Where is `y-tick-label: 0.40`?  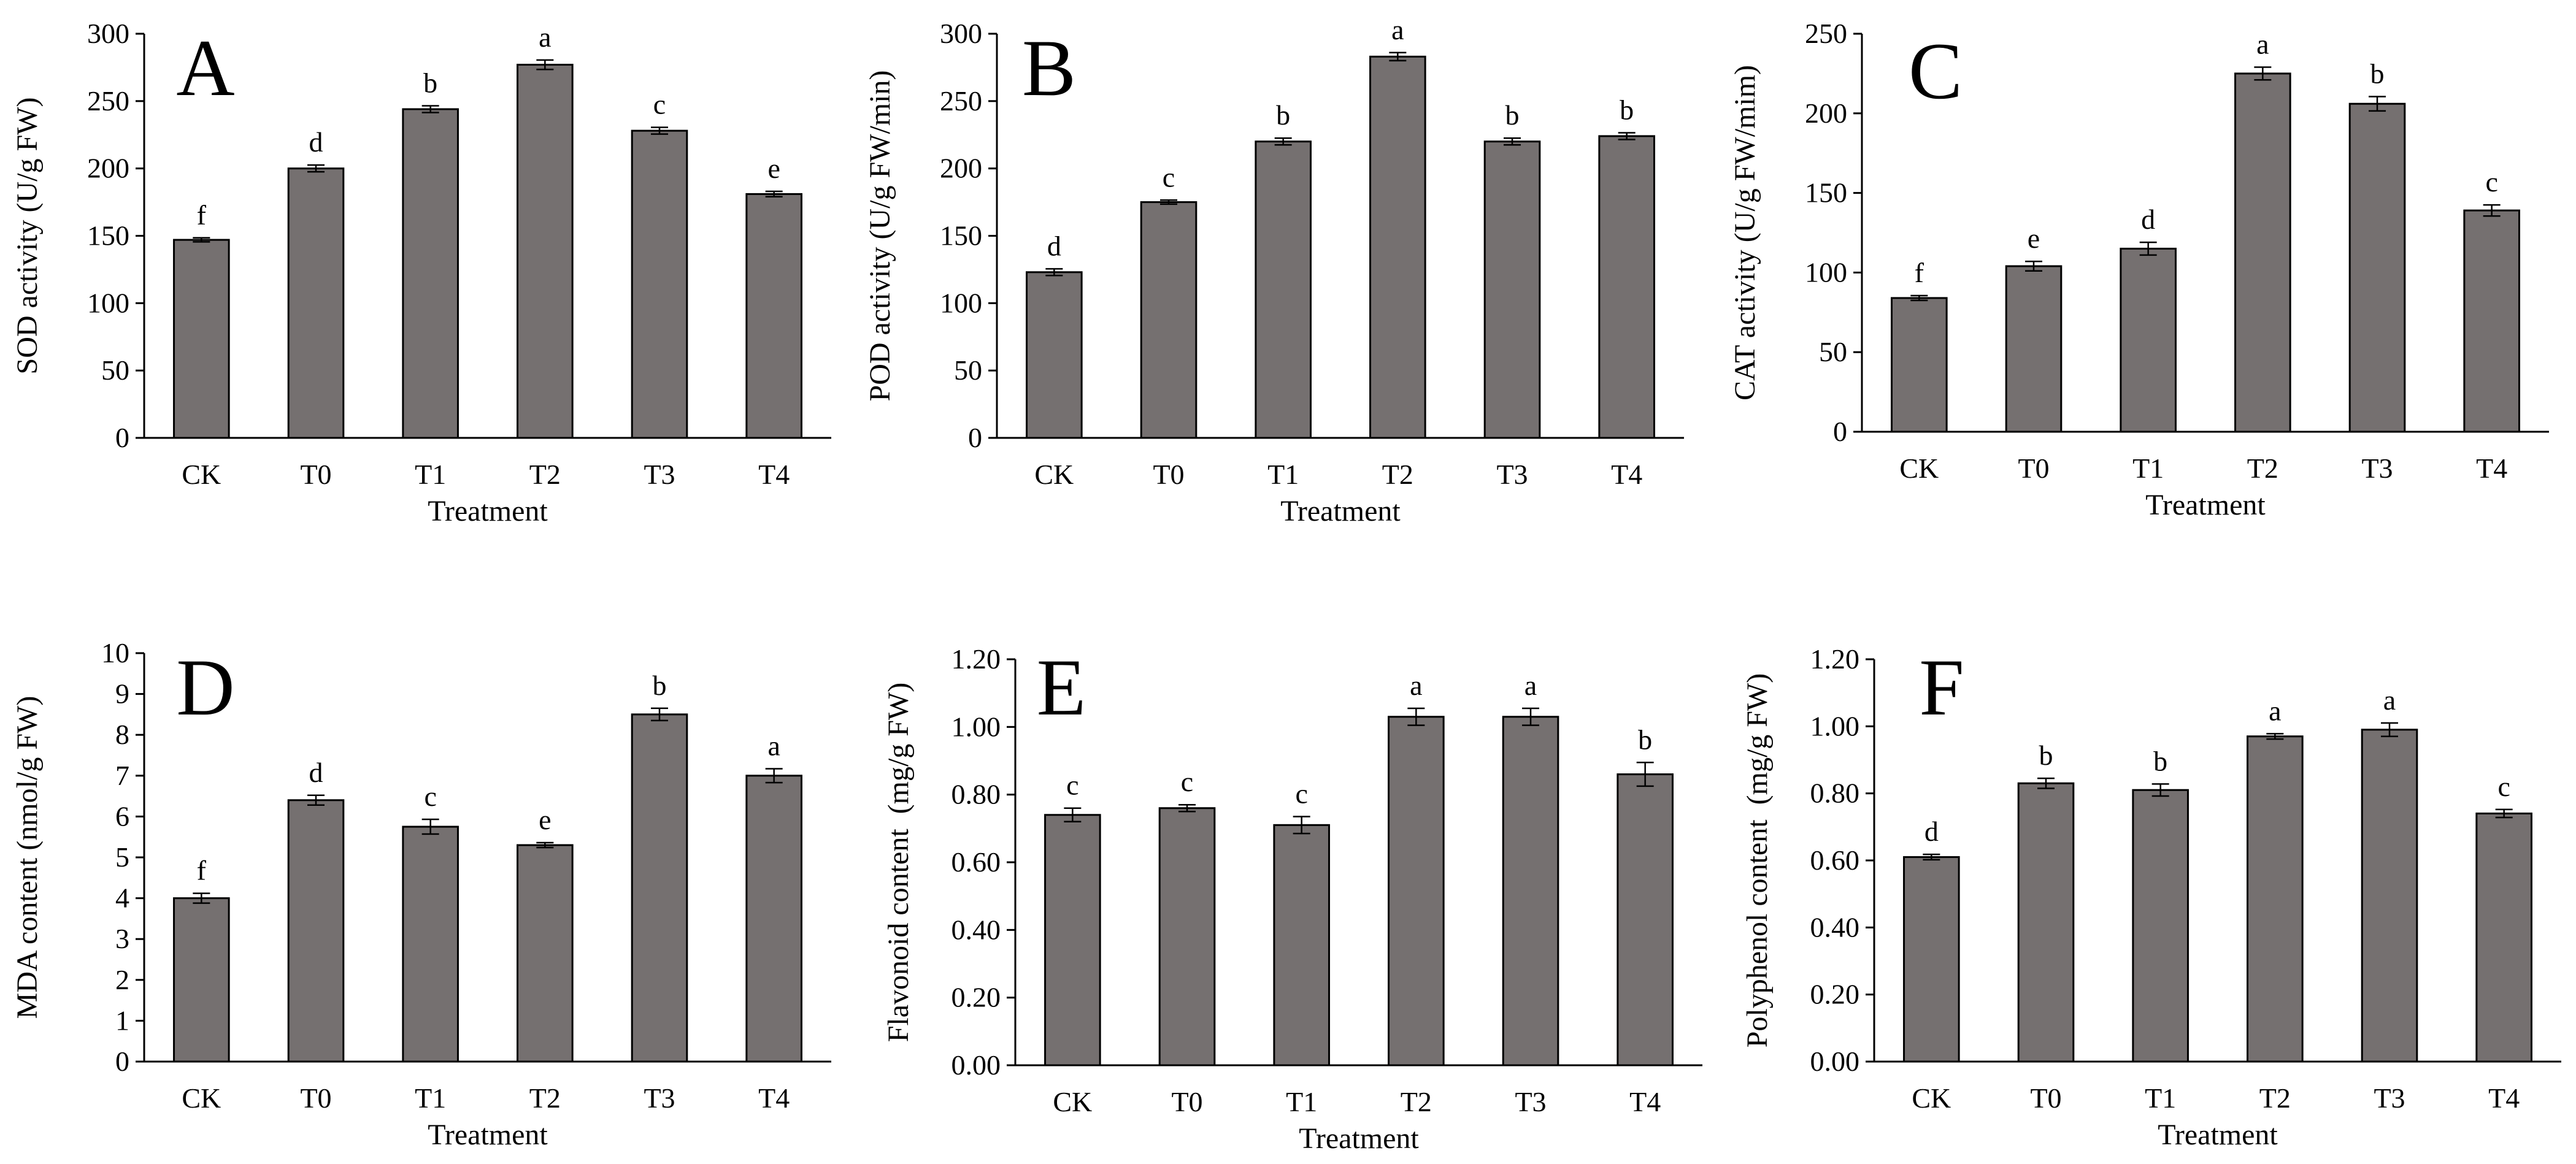 y-tick-label: 0.40 is located at coordinates (976, 929).